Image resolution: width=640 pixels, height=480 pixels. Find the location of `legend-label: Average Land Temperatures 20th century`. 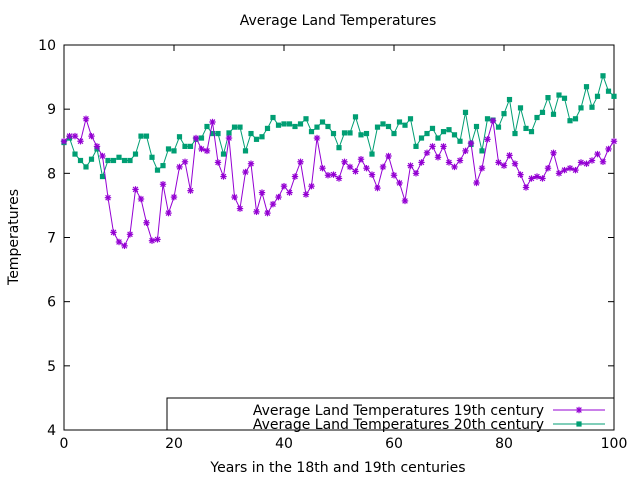

legend-label: Average Land Temperatures 20th century is located at coordinates (398, 425).